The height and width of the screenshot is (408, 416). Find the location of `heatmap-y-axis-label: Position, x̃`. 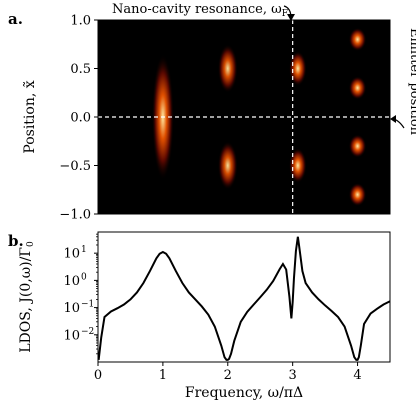

heatmap-y-axis-label: Position, x̃ is located at coordinates (30, 116).